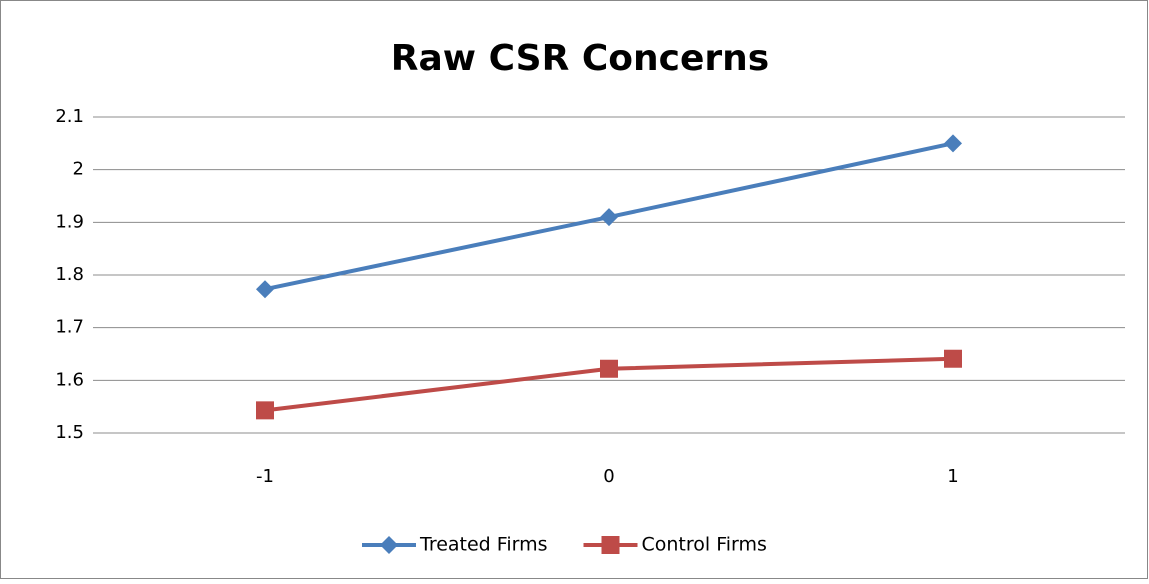 The height and width of the screenshot is (584, 1149). What do you see at coordinates (580, 58) in the screenshot?
I see `chart-title: Raw CSR Concerns` at bounding box center [580, 58].